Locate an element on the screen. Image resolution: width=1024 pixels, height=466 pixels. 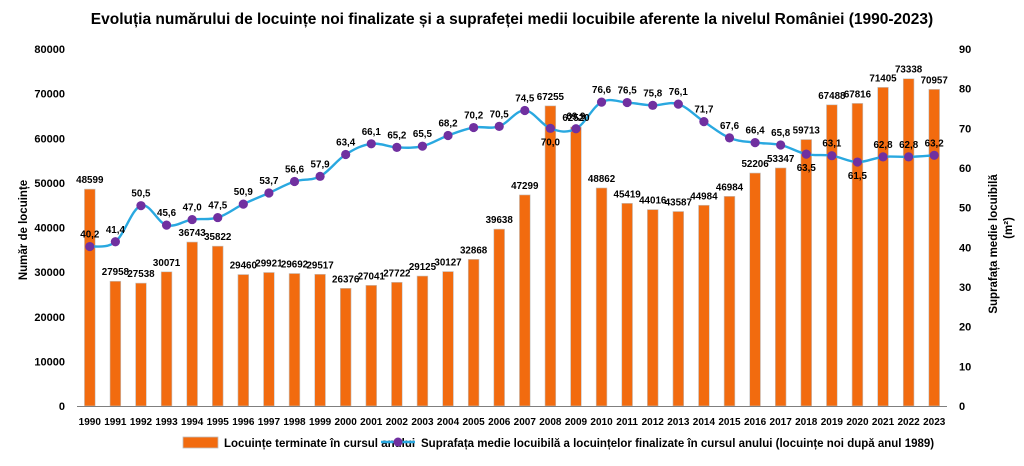
bar-data-label: 67816 is located at coordinates (858, 94).